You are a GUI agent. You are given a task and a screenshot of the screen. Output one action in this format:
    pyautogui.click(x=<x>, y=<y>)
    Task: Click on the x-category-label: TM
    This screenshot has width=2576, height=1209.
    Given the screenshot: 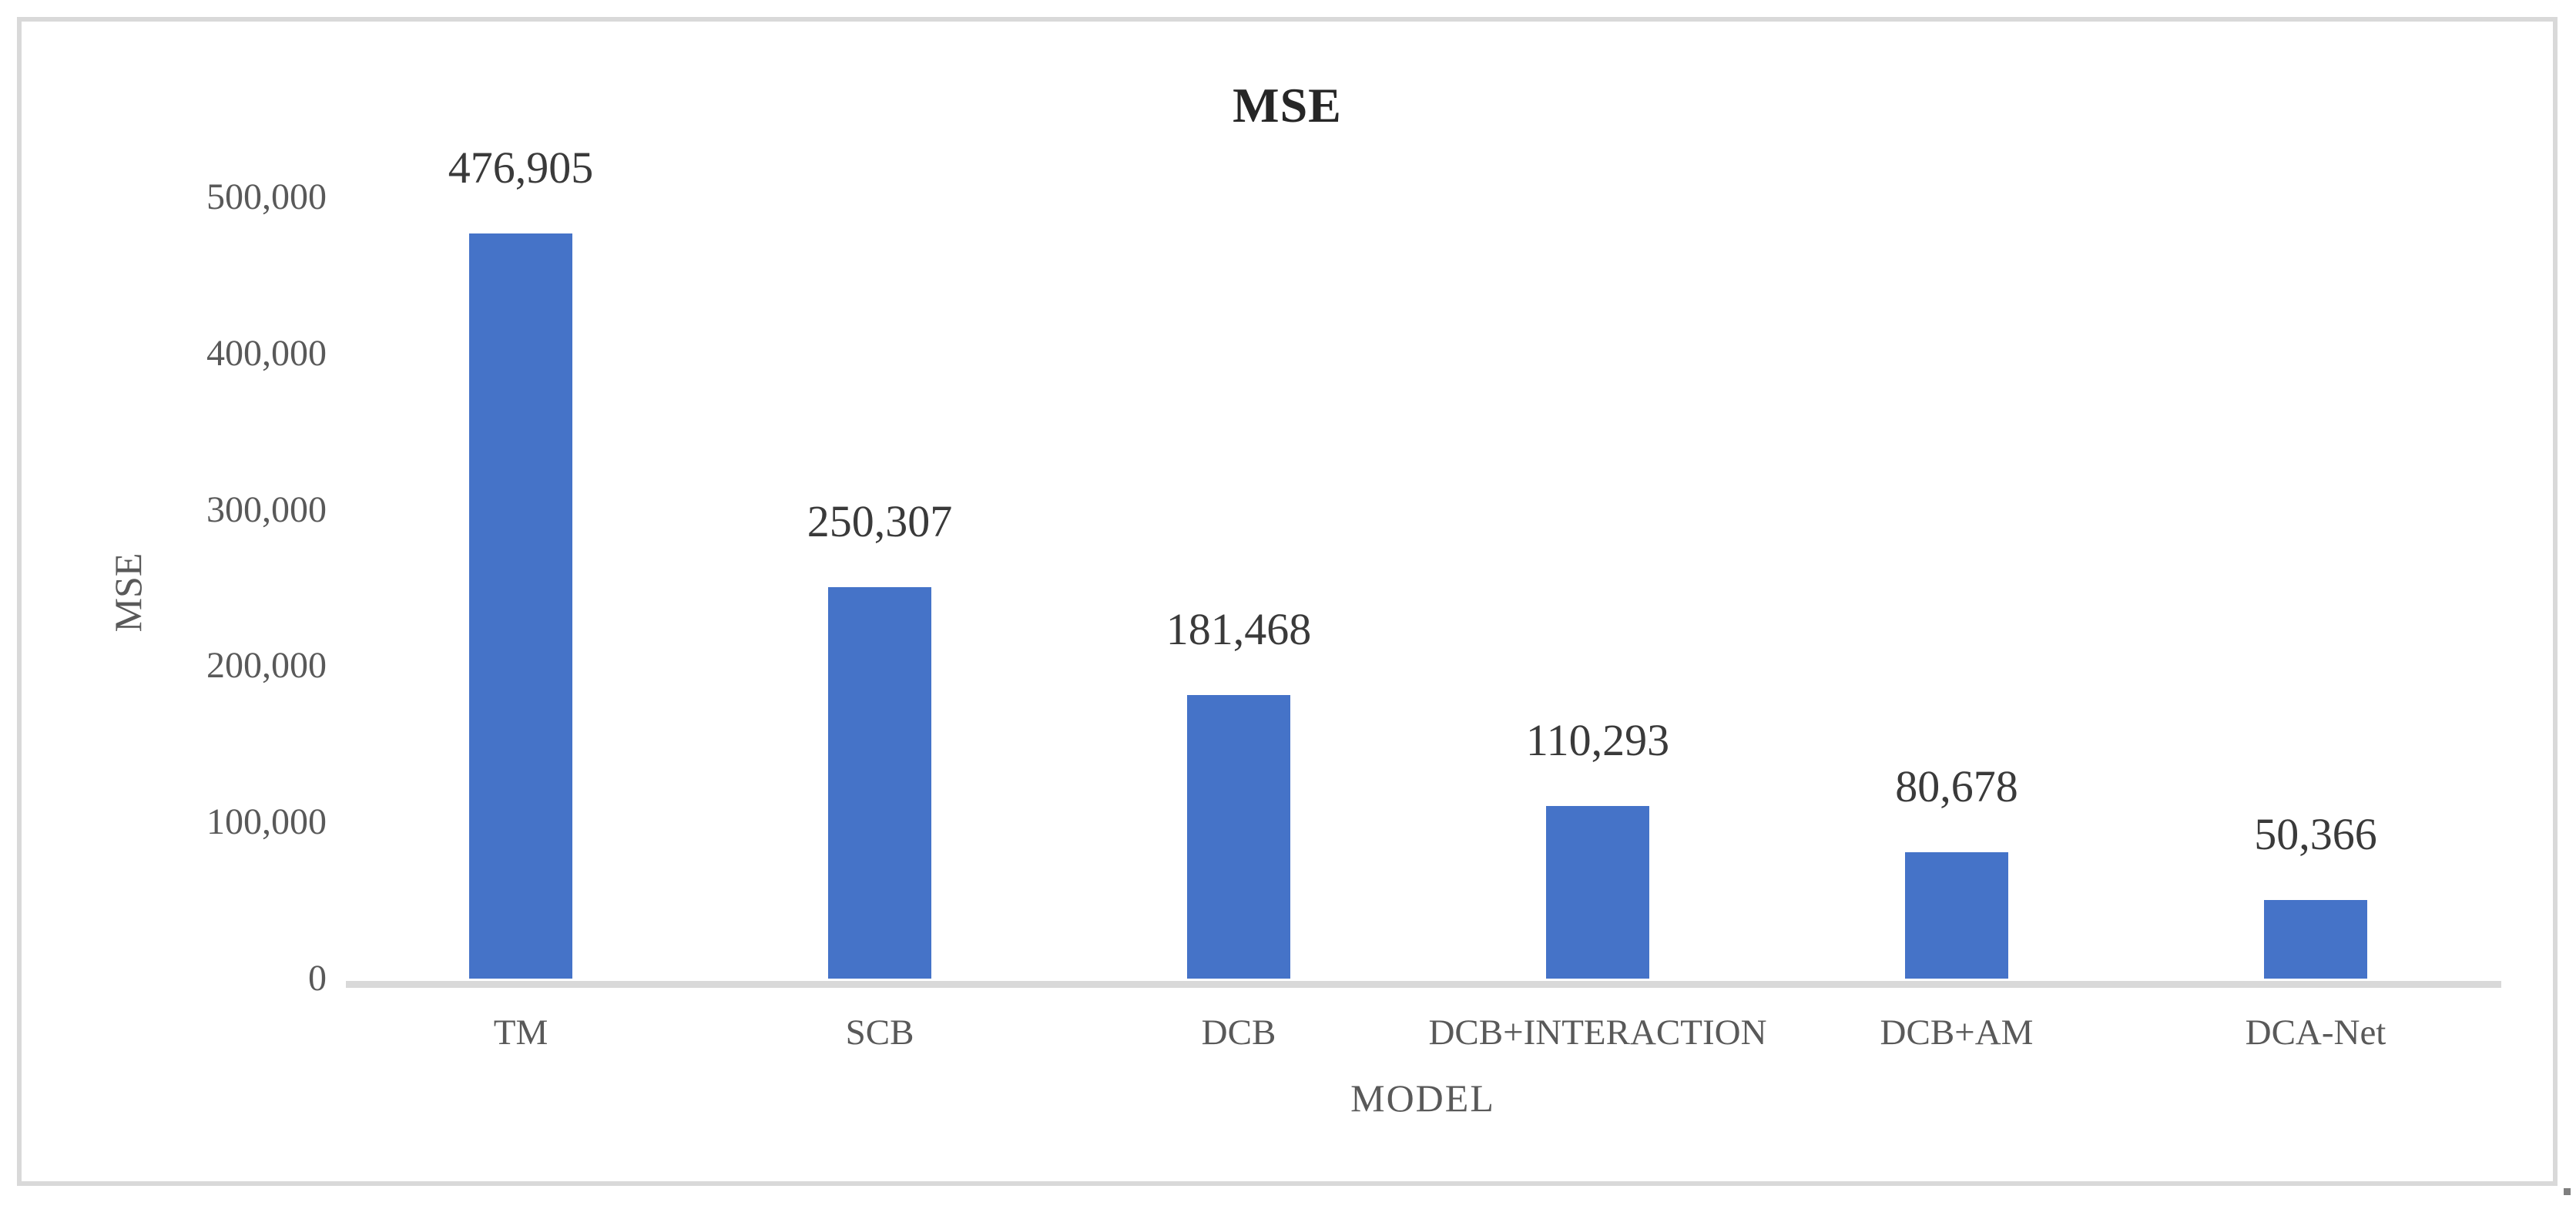 What is the action you would take?
    pyautogui.click(x=520, y=1033)
    